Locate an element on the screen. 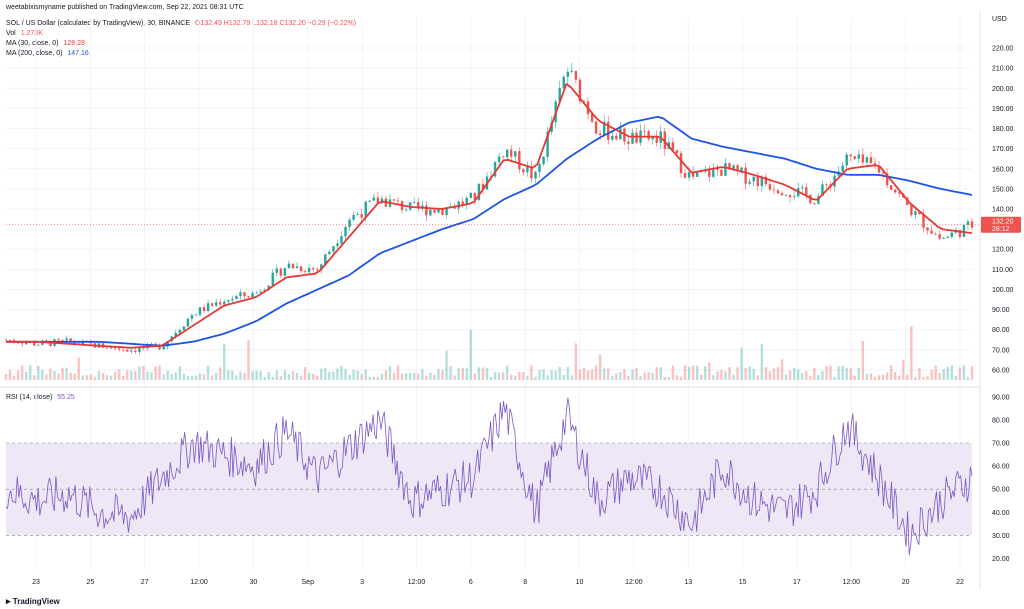 The height and width of the screenshot is (609, 1024). price-tick-label: 220.00 is located at coordinates (1003, 49).